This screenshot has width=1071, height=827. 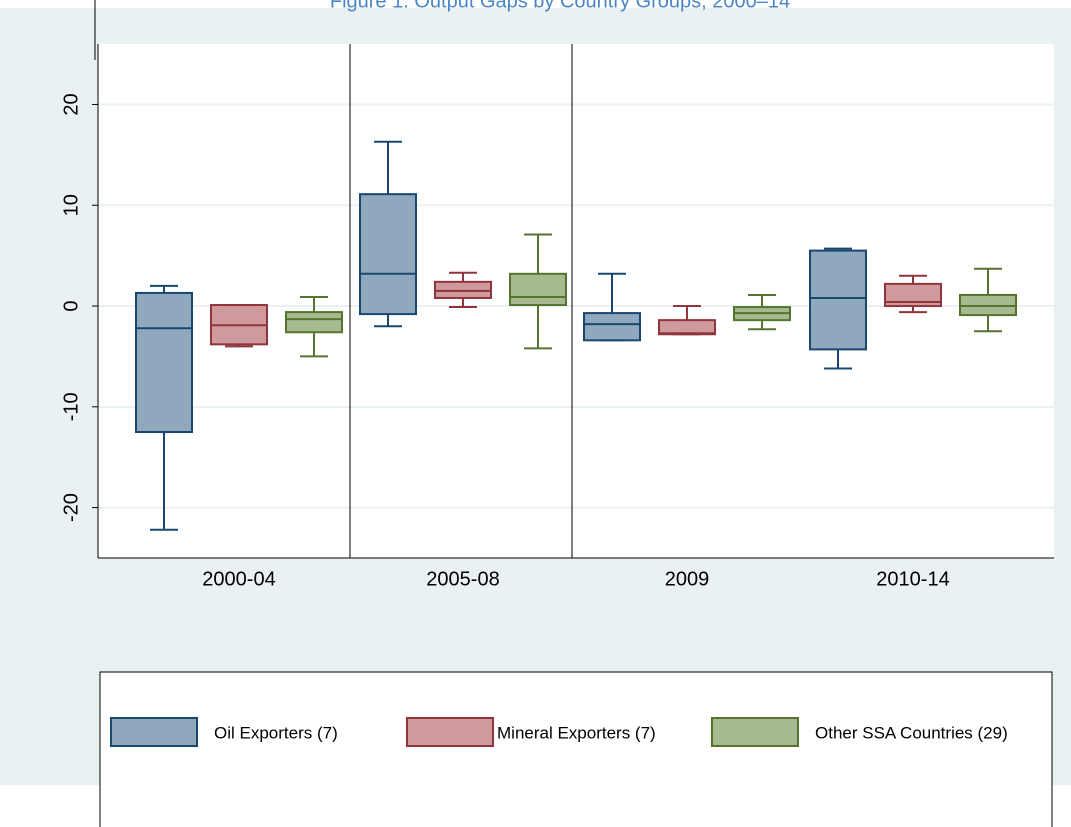 What do you see at coordinates (576, 732) in the screenshot?
I see `legend-label: Mineral Exporters (7)` at bounding box center [576, 732].